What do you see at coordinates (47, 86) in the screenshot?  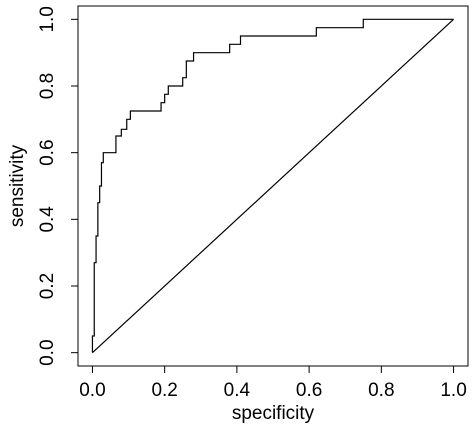 I see `y-tick-label: 0.8` at bounding box center [47, 86].